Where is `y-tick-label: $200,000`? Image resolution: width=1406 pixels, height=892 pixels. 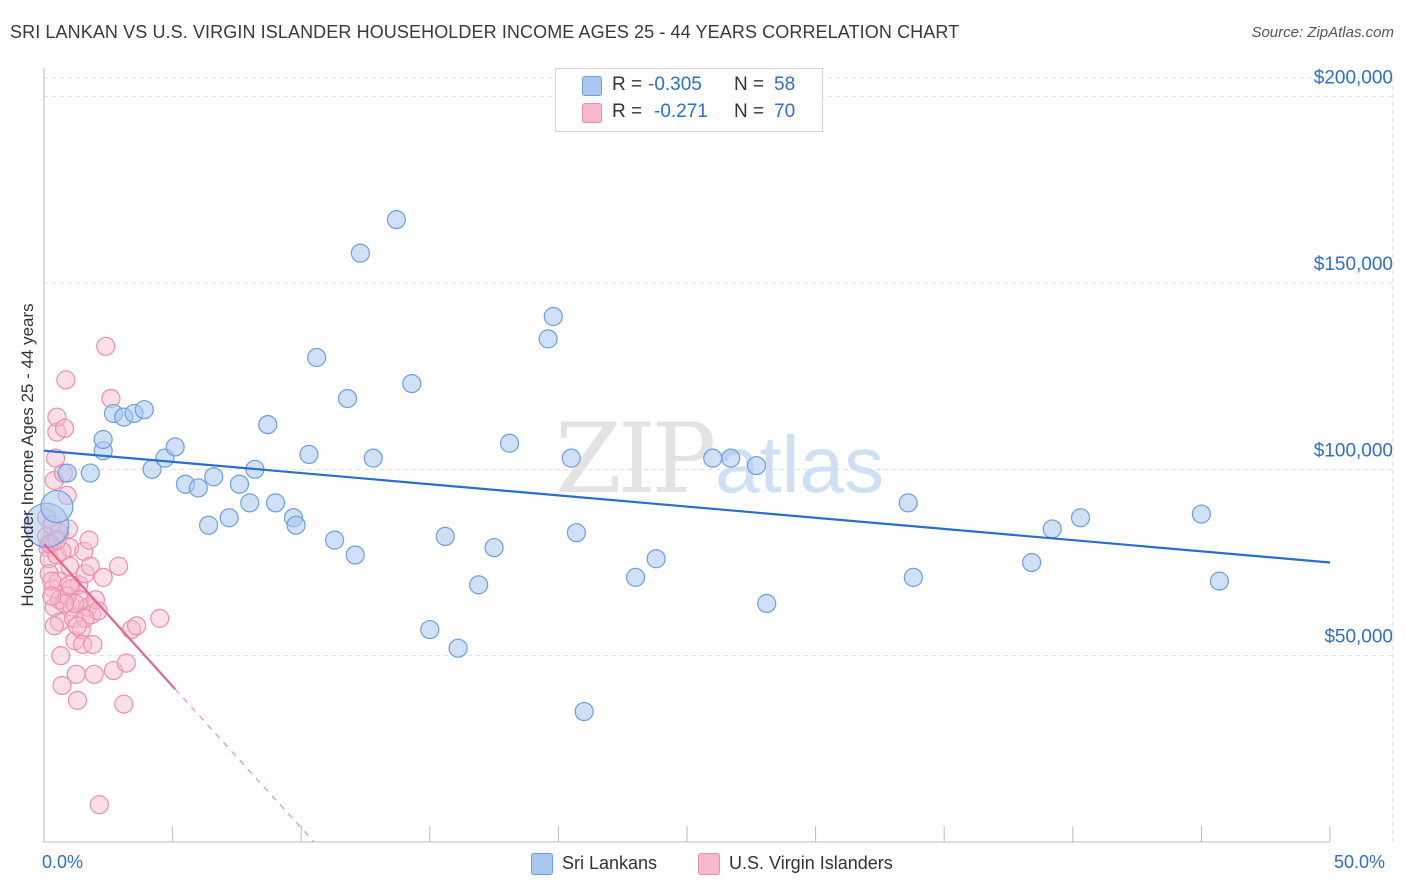
y-tick-label: $200,000 is located at coordinates (1353, 78).